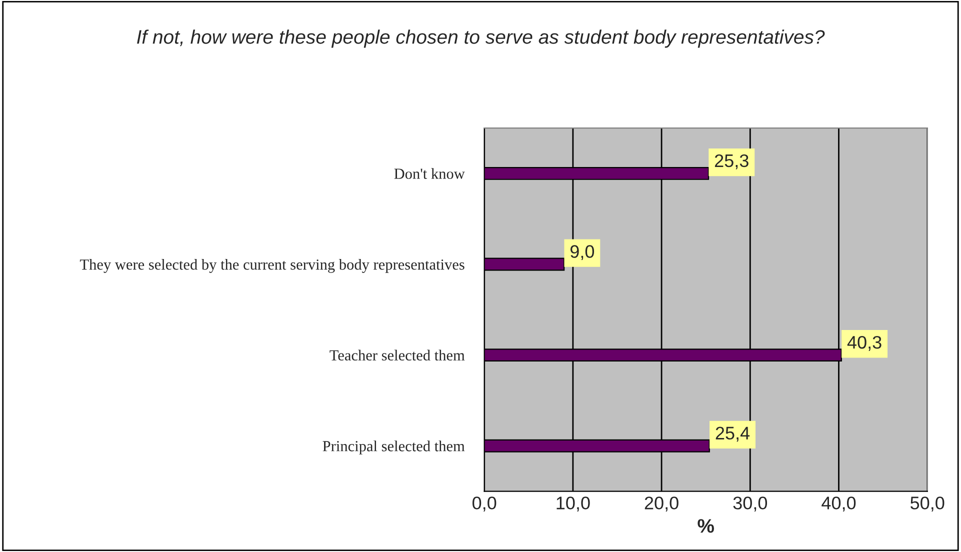  I want to click on y-tick-label: Teacher selected them, so click(397, 355).